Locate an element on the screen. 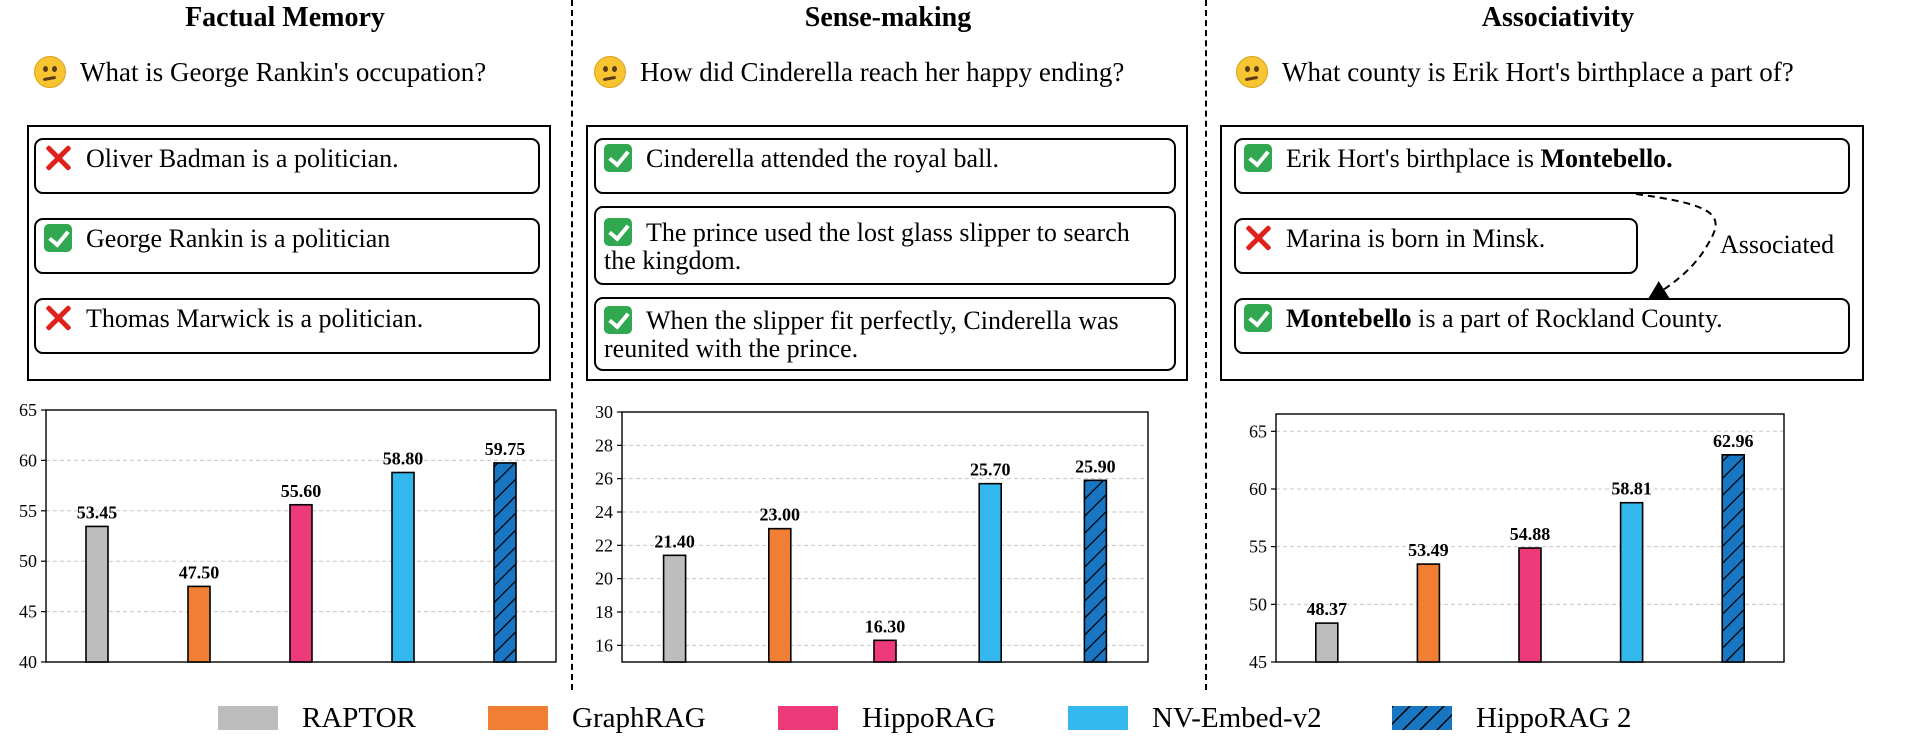 This screenshot has width=1910, height=755. y-tick-label: 40 is located at coordinates (28, 661).